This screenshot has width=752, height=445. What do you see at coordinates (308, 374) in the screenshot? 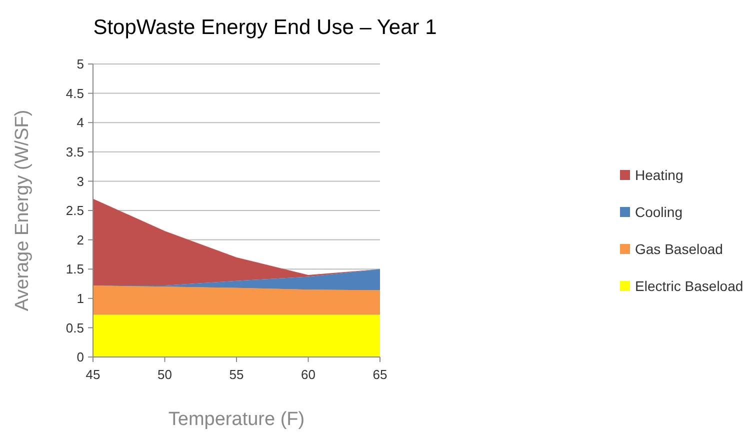
I see `x-tick-label: 60` at bounding box center [308, 374].